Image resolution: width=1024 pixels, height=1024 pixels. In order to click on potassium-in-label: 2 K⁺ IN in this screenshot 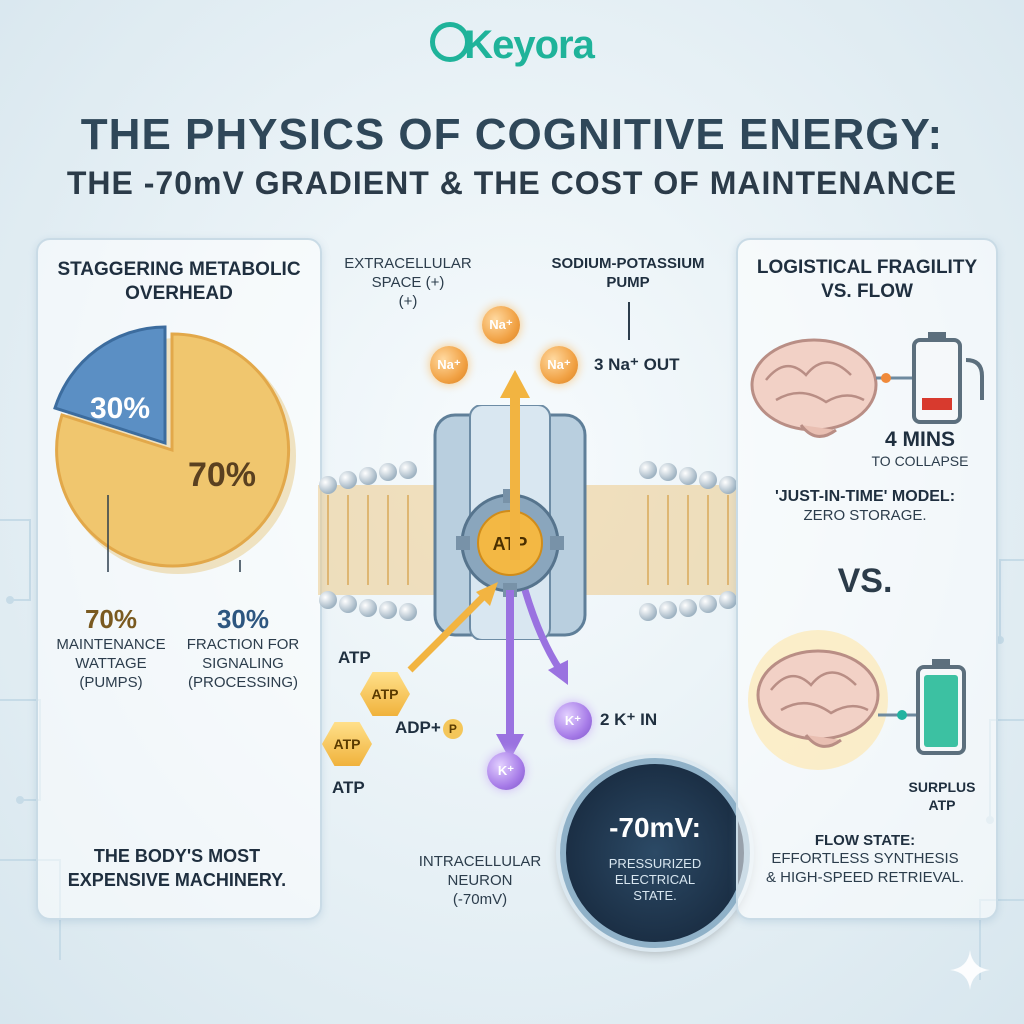, I will do `click(628, 720)`.